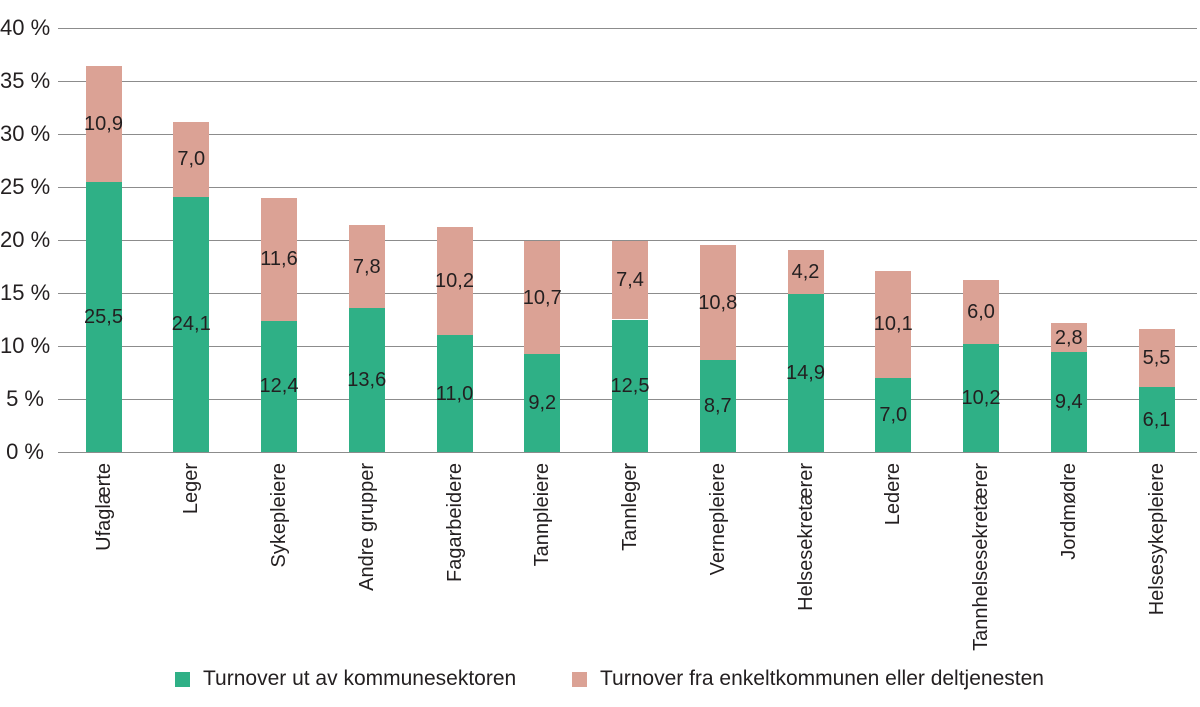  What do you see at coordinates (366, 527) in the screenshot?
I see `category-label: Andre grupper` at bounding box center [366, 527].